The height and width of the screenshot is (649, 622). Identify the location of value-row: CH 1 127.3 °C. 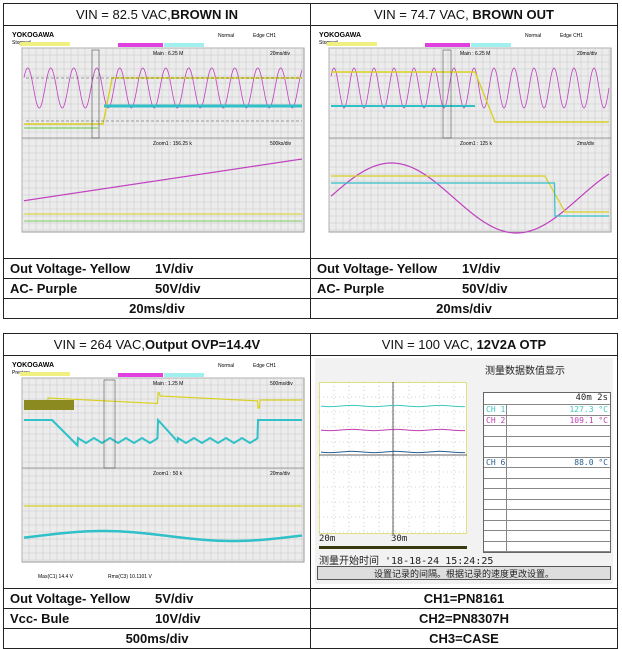
(547, 410).